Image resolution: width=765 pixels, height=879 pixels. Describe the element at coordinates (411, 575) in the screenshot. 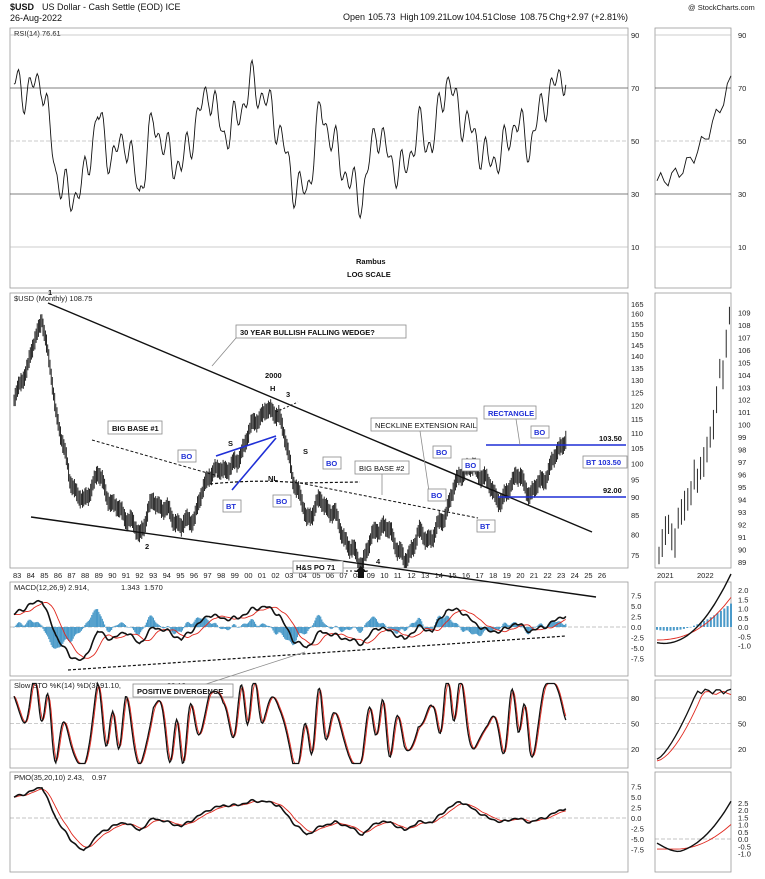

I see `year-tick-12: 12` at that location.